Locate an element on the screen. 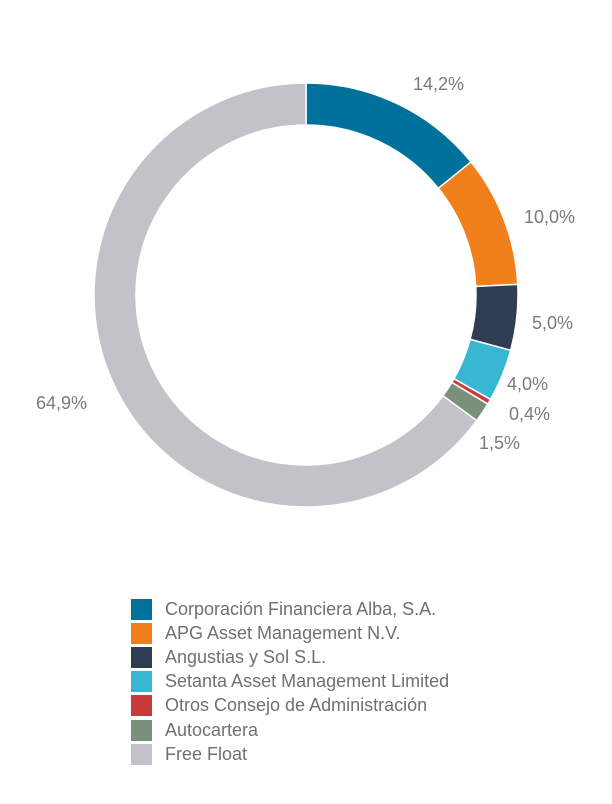 The height and width of the screenshot is (804, 612). slice-label-corporacion-financiera-alba-s-a: 14,2% is located at coordinates (438, 84).